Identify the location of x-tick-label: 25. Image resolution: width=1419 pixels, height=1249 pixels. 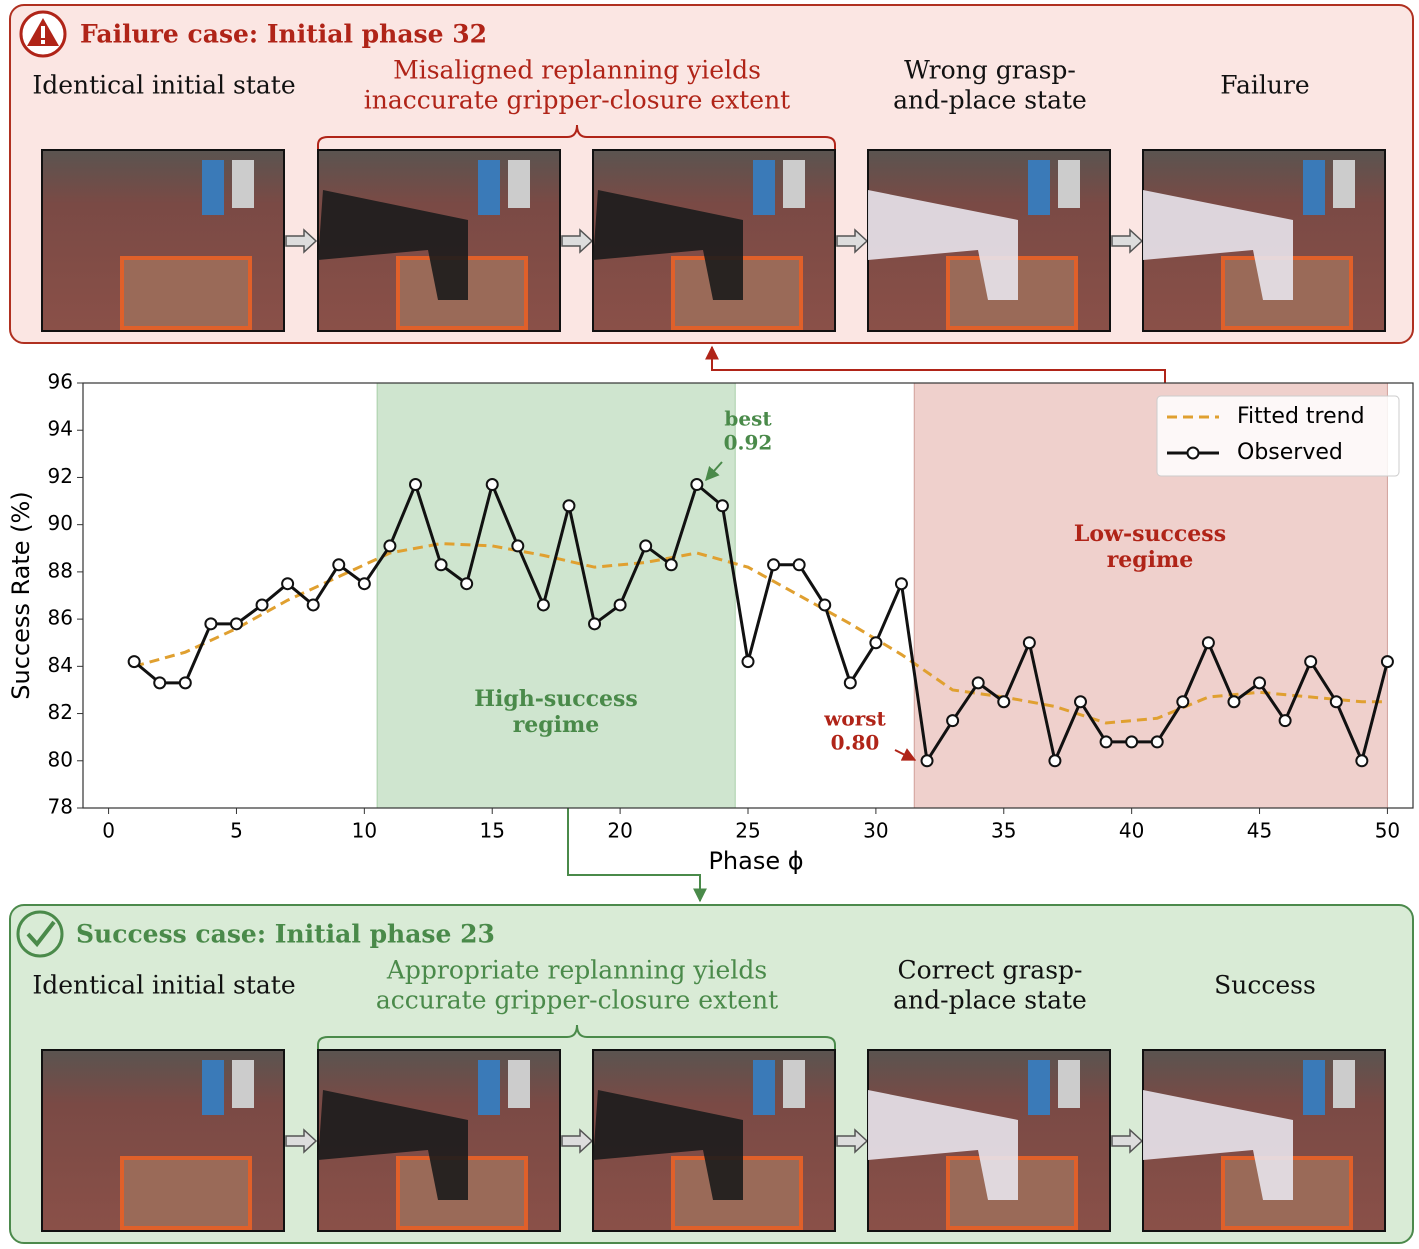
(747, 831).